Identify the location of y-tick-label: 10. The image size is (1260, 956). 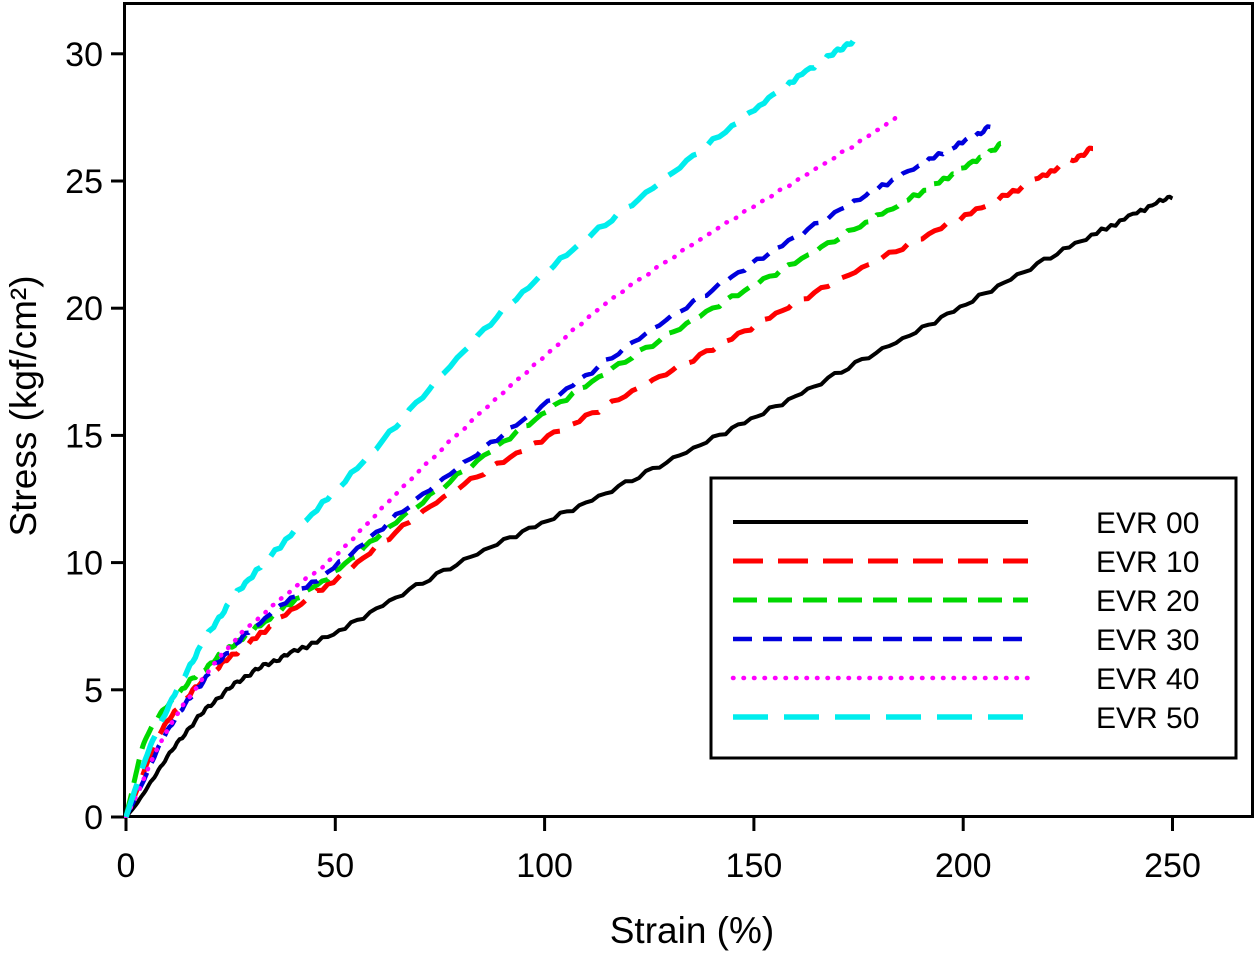
(84, 564).